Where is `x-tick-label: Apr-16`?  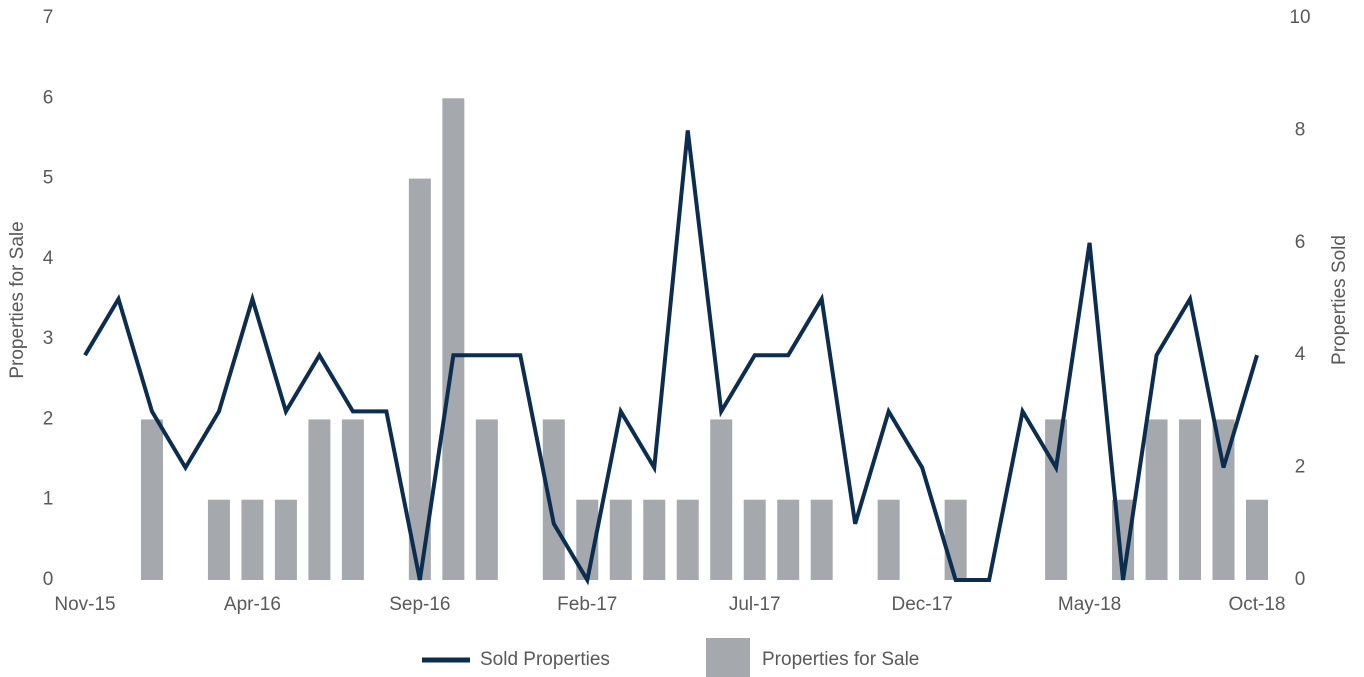 x-tick-label: Apr-16 is located at coordinates (252, 604).